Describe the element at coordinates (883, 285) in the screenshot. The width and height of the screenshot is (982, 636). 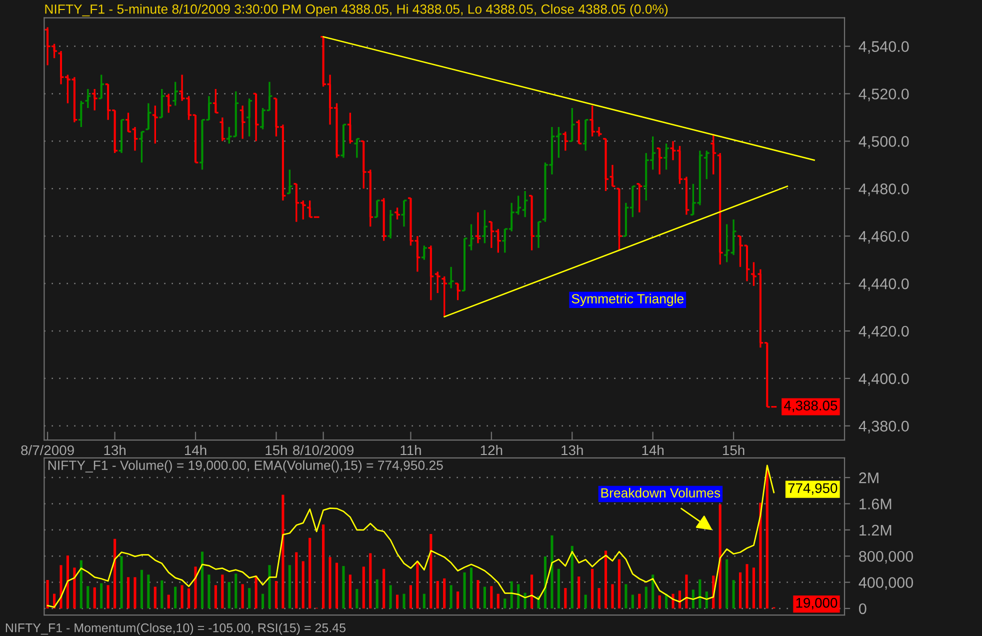
I see `y-tick-label: 4,440.0` at that location.